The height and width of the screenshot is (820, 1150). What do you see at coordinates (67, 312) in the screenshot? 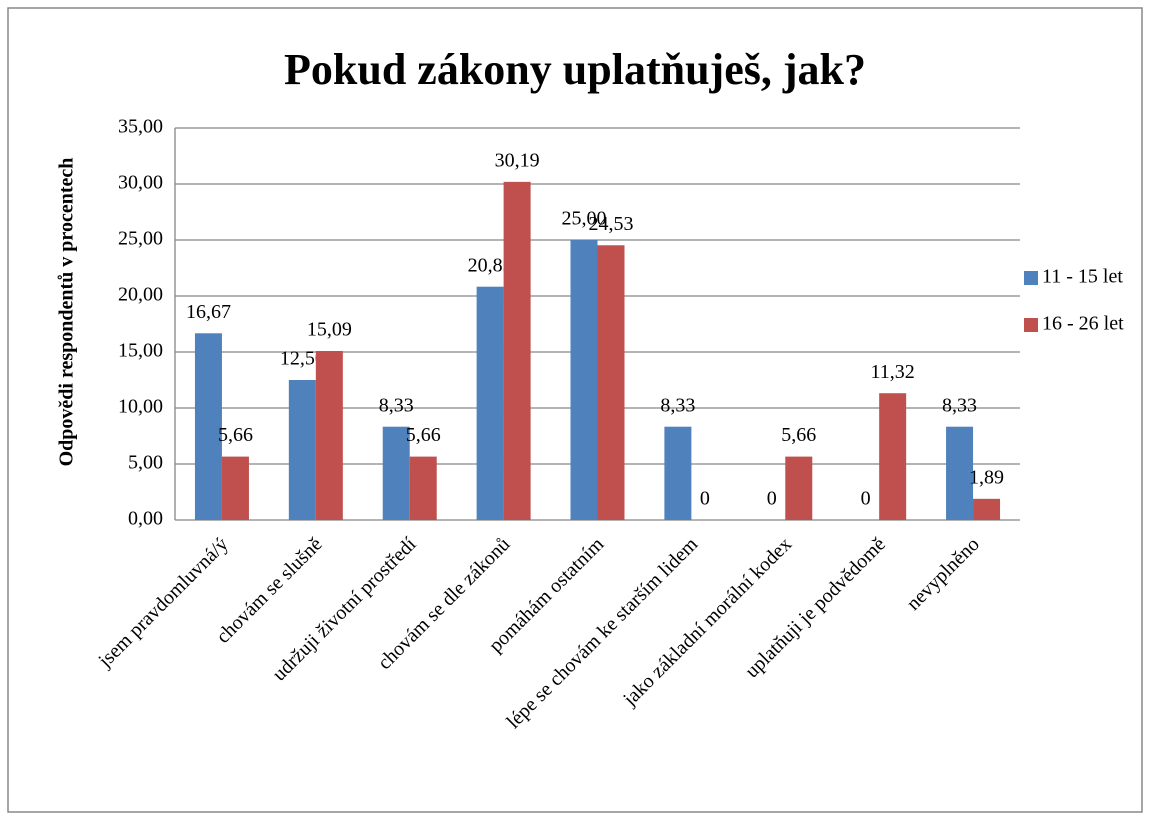
I see `y-axis-label: Odpovědi respondentů v procentech` at bounding box center [67, 312].